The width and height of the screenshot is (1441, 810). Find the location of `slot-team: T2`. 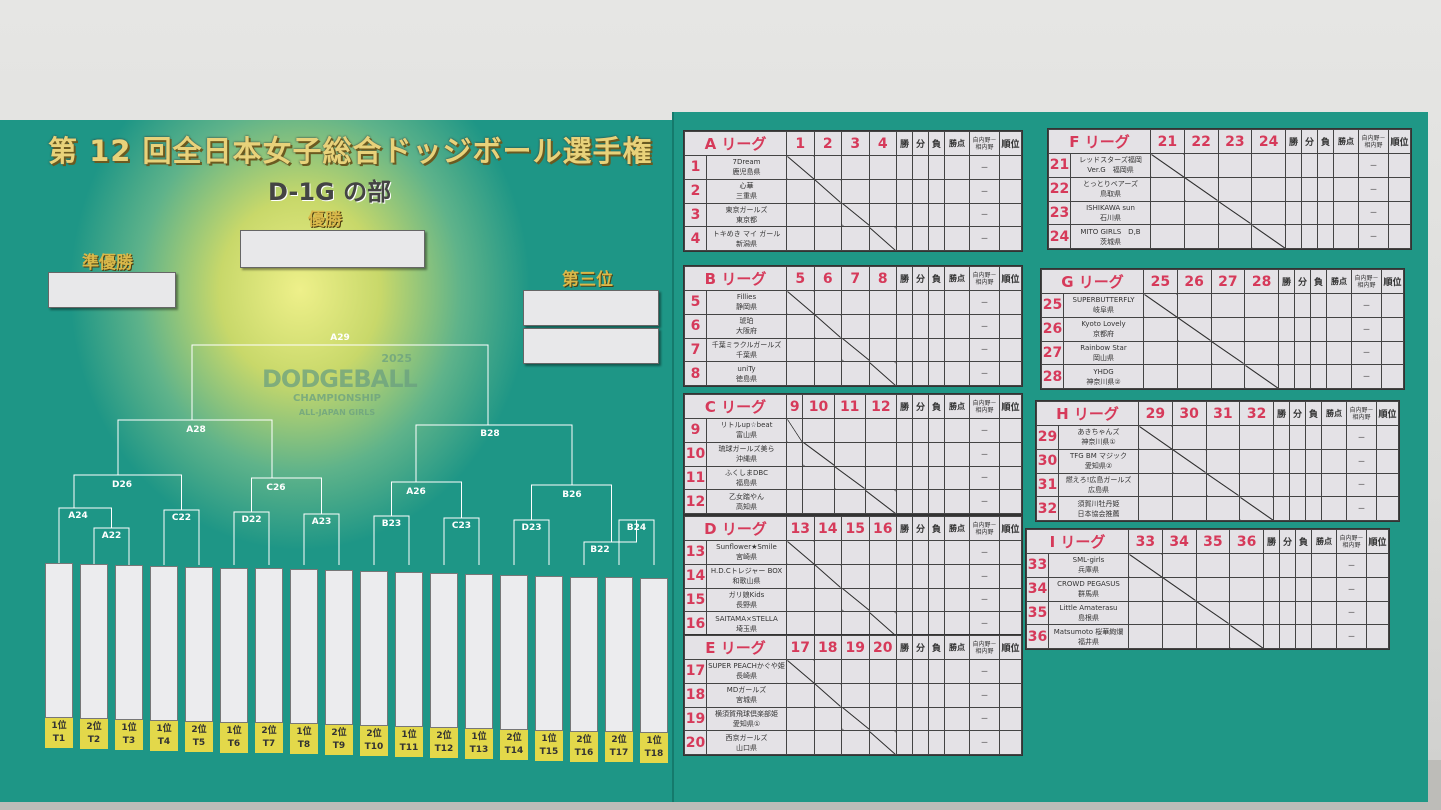

slot-team: T2 is located at coordinates (94, 739).